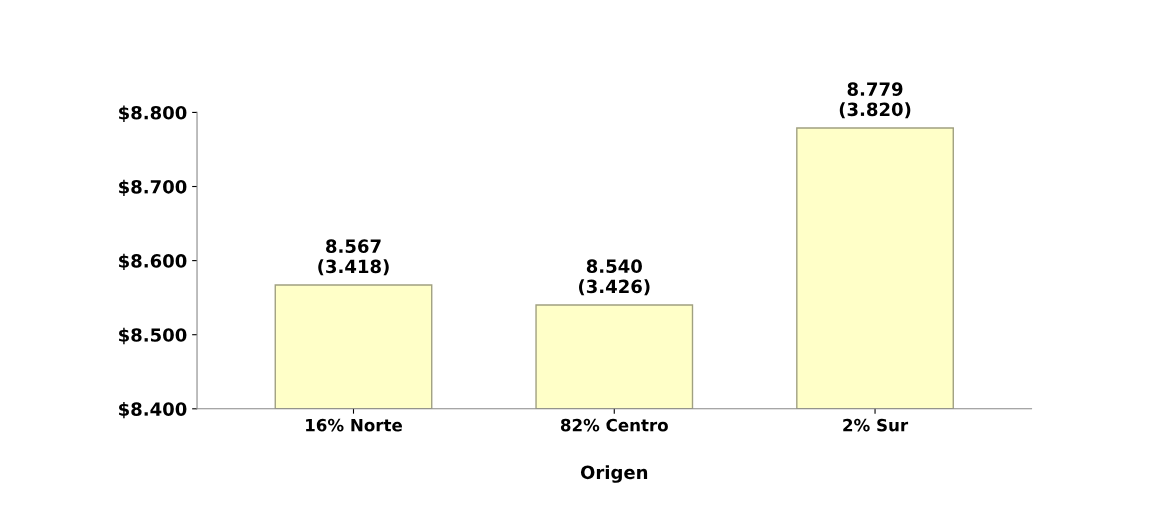 This screenshot has height=511, width=1159. Describe the element at coordinates (353, 257) in the screenshot. I see `data-label: 8.567 (3.418)` at that location.